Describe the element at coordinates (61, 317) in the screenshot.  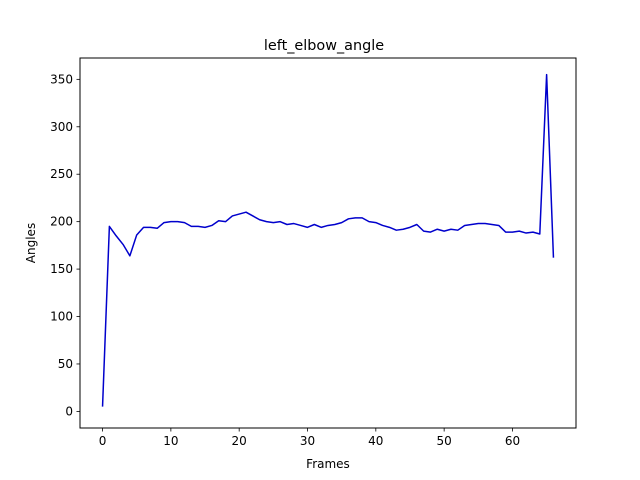
I see `y-tick-label: 100` at that location.